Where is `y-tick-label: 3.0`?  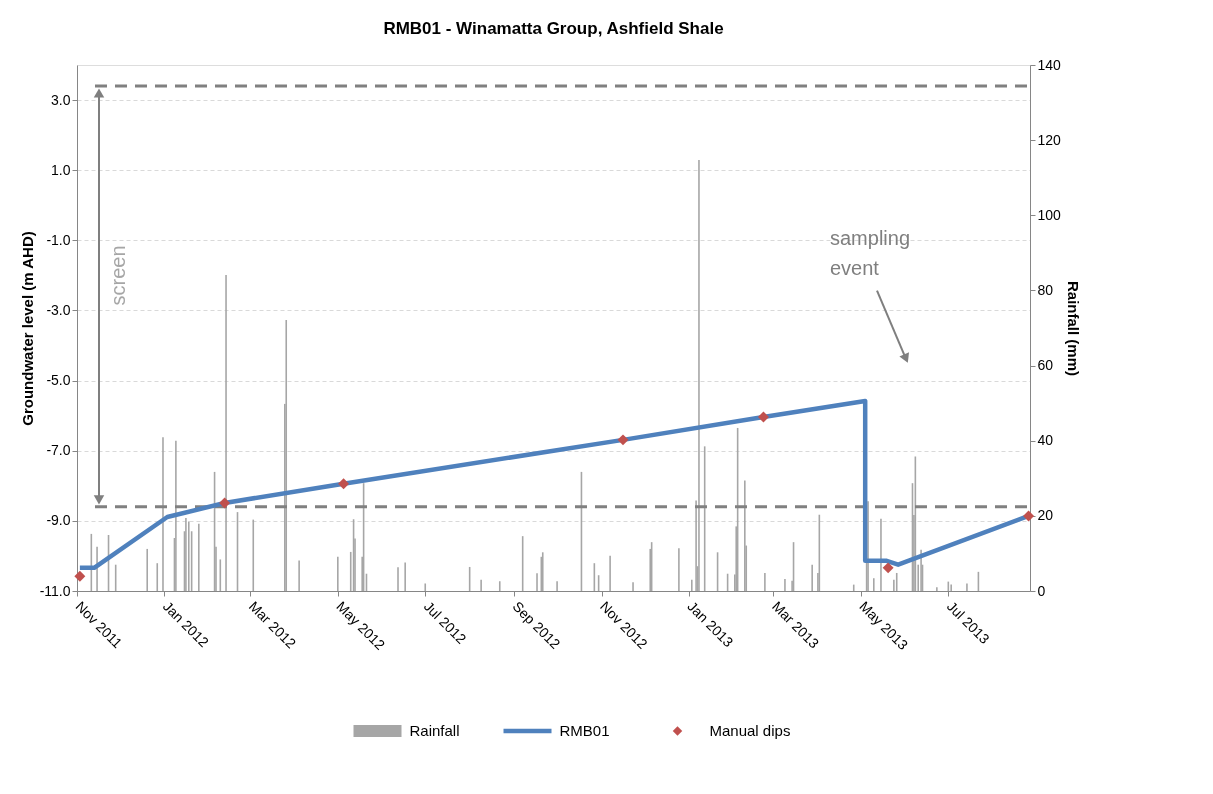 y-tick-label: 3.0 is located at coordinates (61, 99).